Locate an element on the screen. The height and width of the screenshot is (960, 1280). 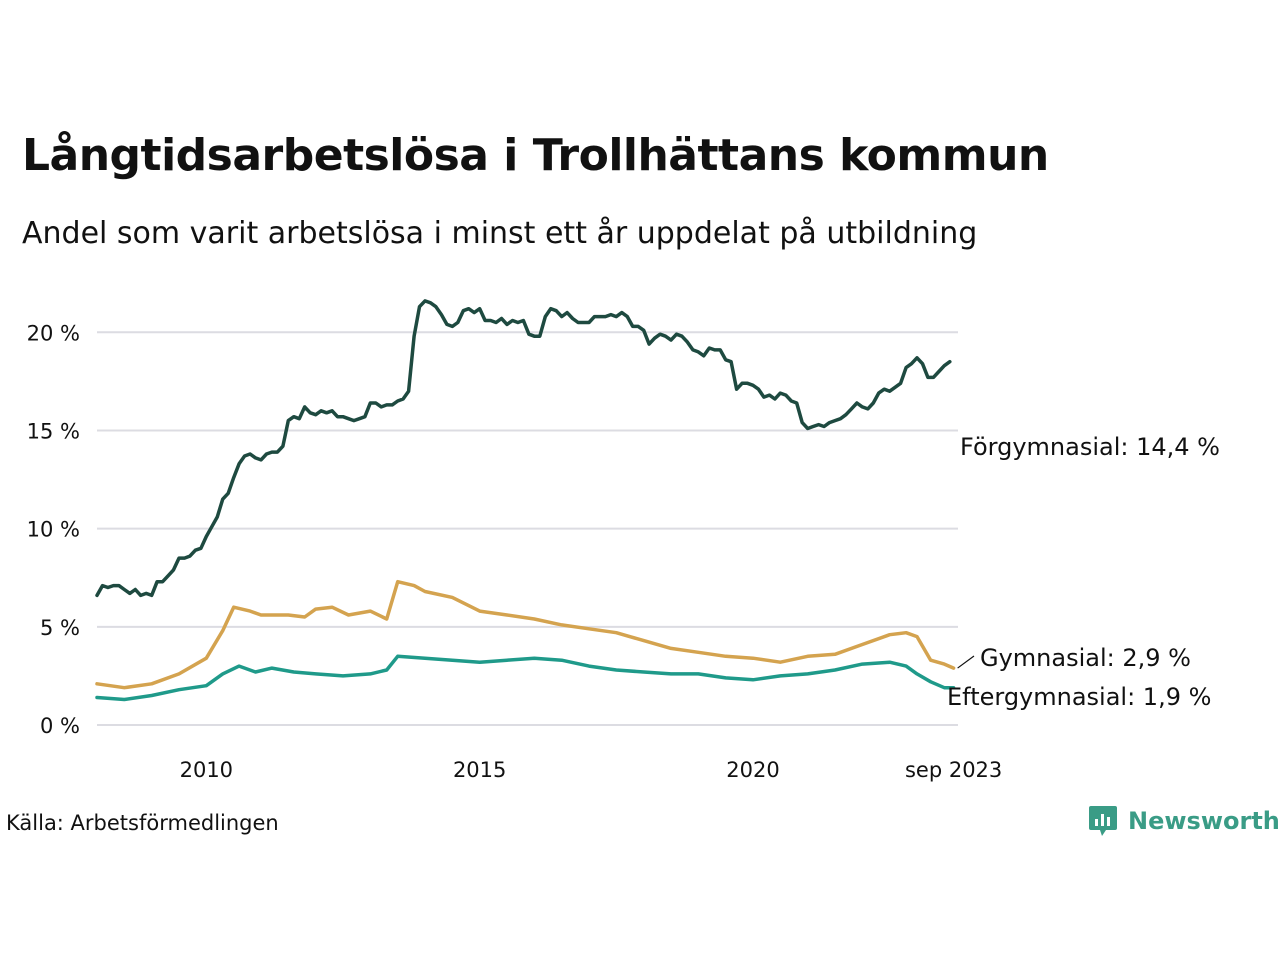
brand-logo: Newsworthy is located at coordinates (1184, 821).